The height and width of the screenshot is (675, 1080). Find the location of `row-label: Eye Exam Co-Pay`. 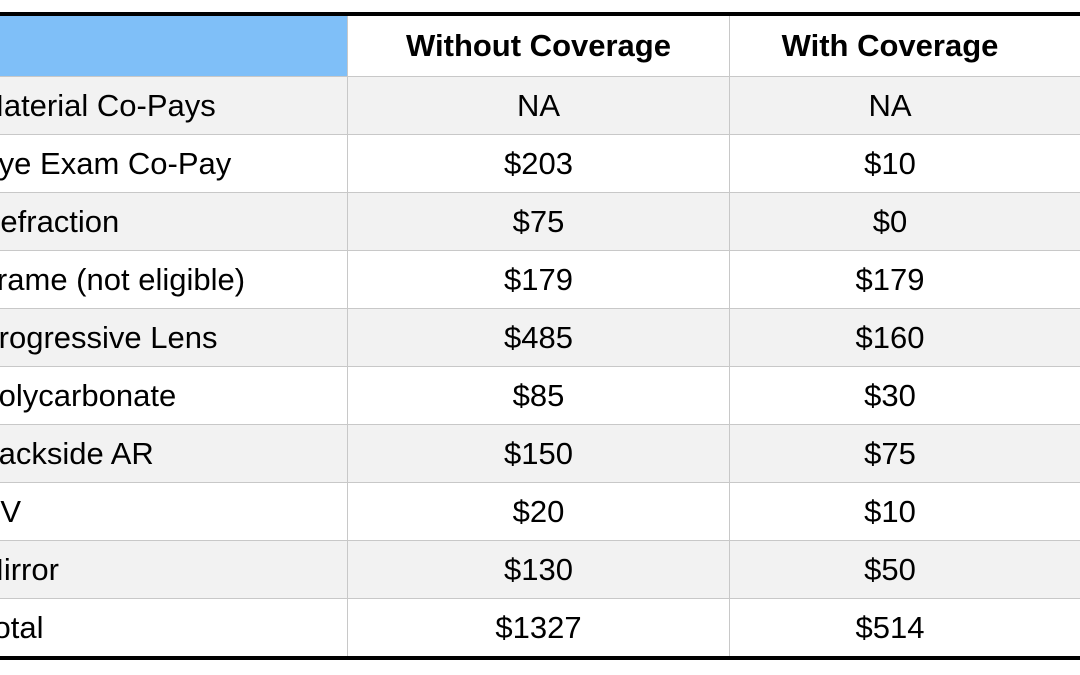

row-label: Eye Exam Co-Pay is located at coordinates (174, 163).